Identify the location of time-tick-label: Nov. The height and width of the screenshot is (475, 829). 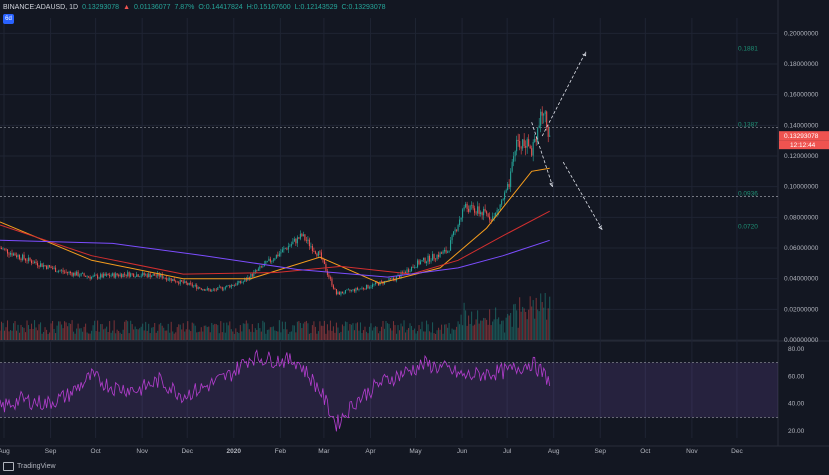
(692, 451).